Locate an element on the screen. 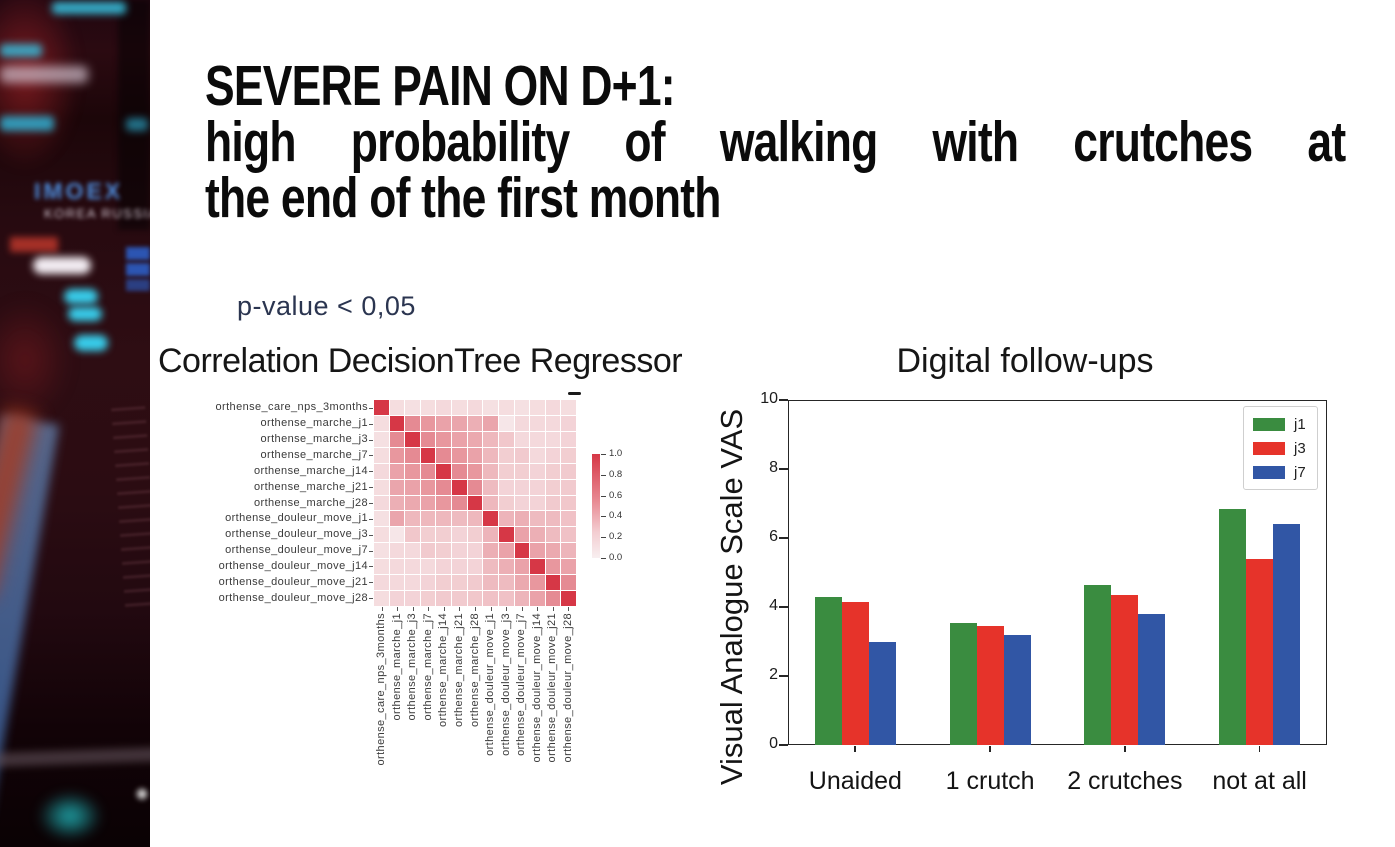  x-category-label: 1 crutch is located at coordinates (990, 781).